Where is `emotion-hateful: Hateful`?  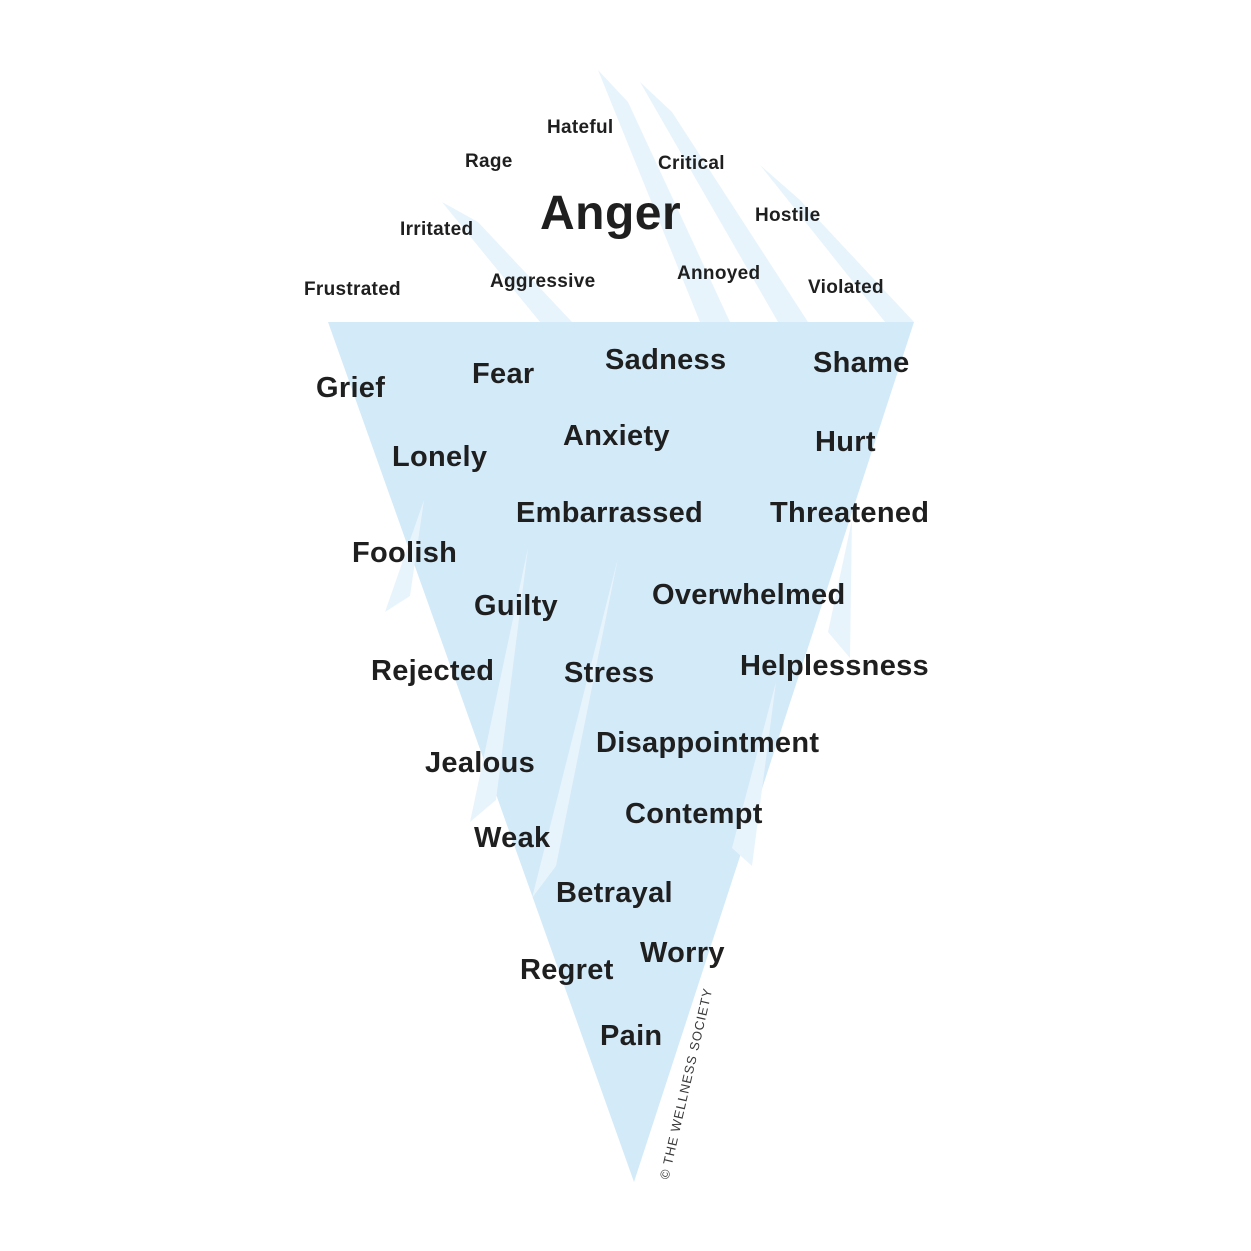 emotion-hateful: Hateful is located at coordinates (580, 127).